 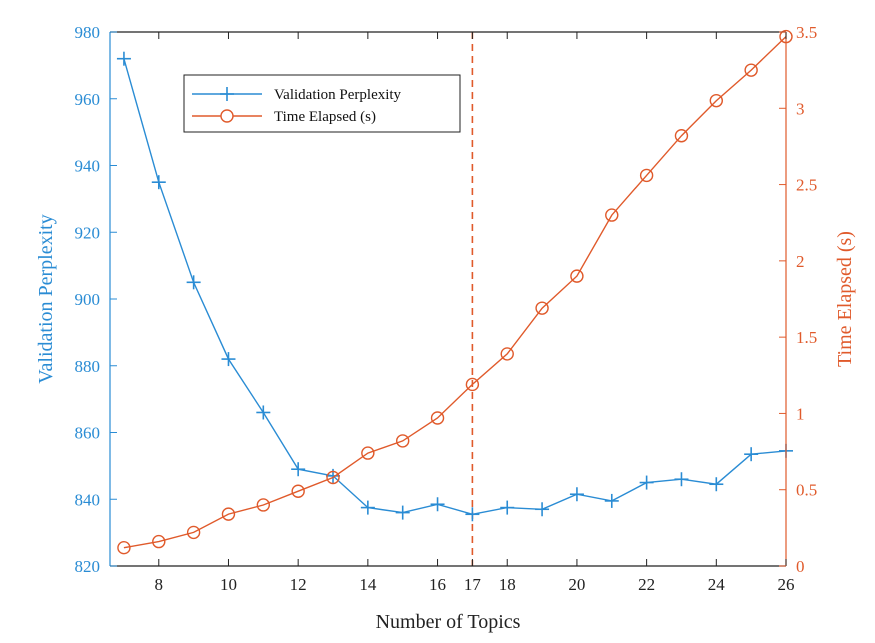 I want to click on y-left-tick-label: 840, so click(x=88, y=499).